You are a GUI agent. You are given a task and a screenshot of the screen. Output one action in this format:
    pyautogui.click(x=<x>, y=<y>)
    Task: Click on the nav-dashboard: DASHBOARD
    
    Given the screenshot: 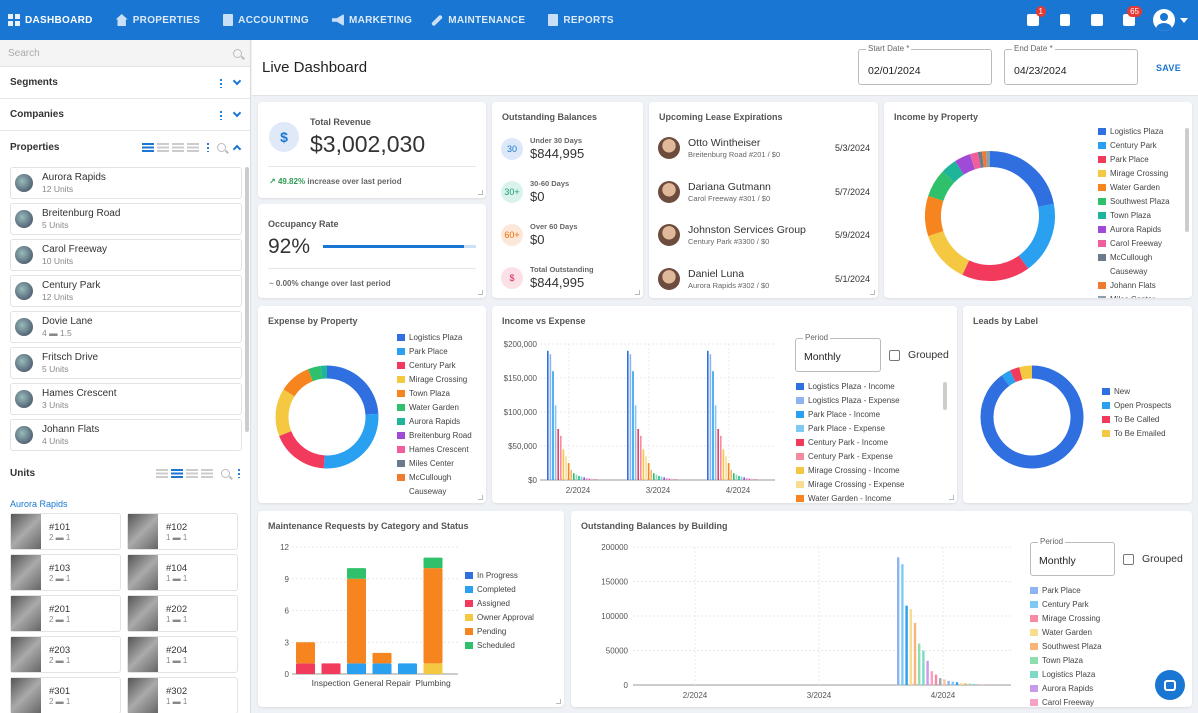 What is the action you would take?
    pyautogui.click(x=50, y=20)
    